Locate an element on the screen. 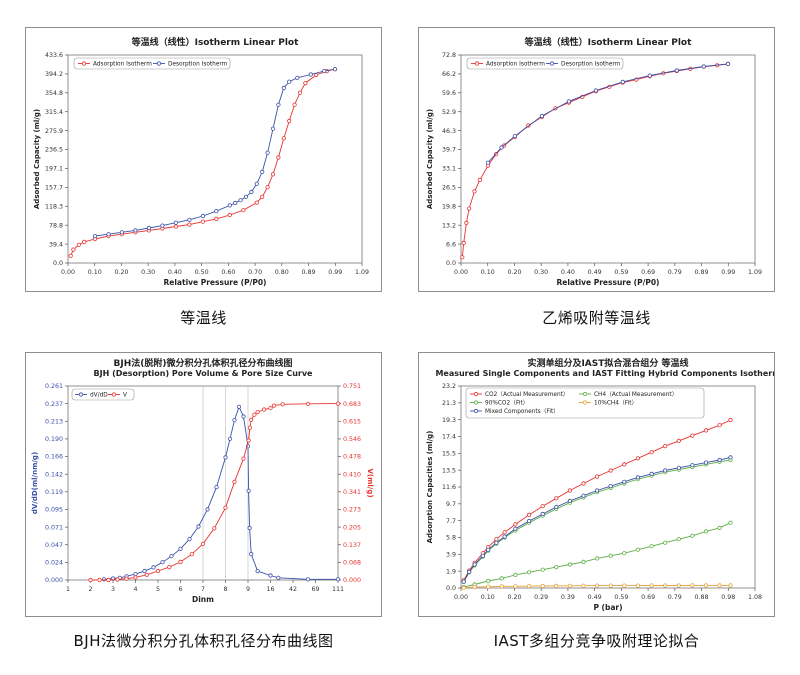 The image size is (800, 675). y-tick-label: 236.5 is located at coordinates (54, 150).